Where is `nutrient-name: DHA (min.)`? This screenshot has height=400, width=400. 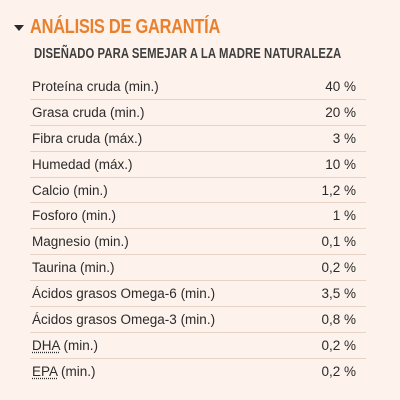 nutrient-name: DHA (min.) is located at coordinates (64, 345).